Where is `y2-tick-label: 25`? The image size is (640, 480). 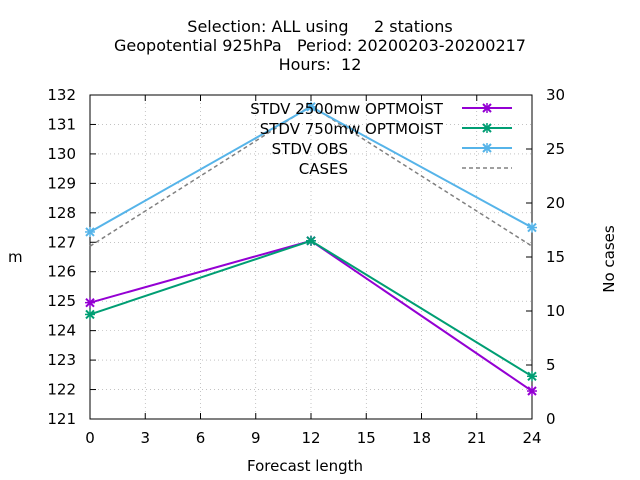 y2-tick-label: 25 is located at coordinates (555, 149).